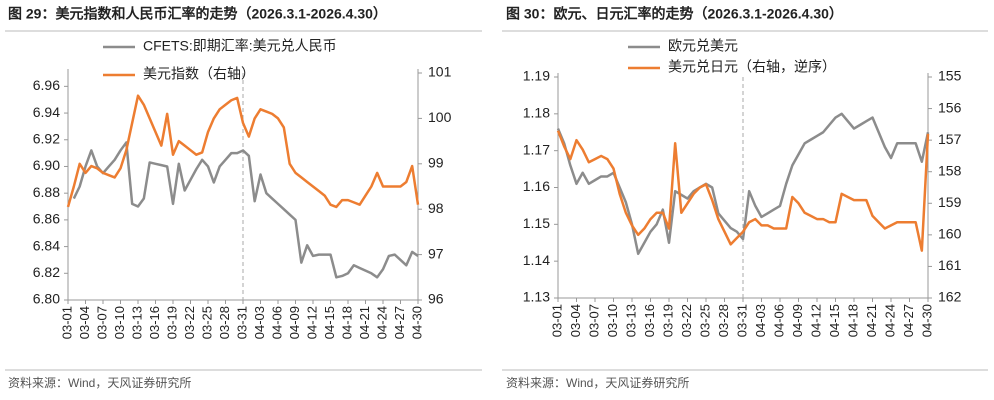  Describe the element at coordinates (674, 14) in the screenshot. I see `chart-title: 图 30：欧元、日元汇率的走势（2026.3.1-2026.4.30）` at that location.